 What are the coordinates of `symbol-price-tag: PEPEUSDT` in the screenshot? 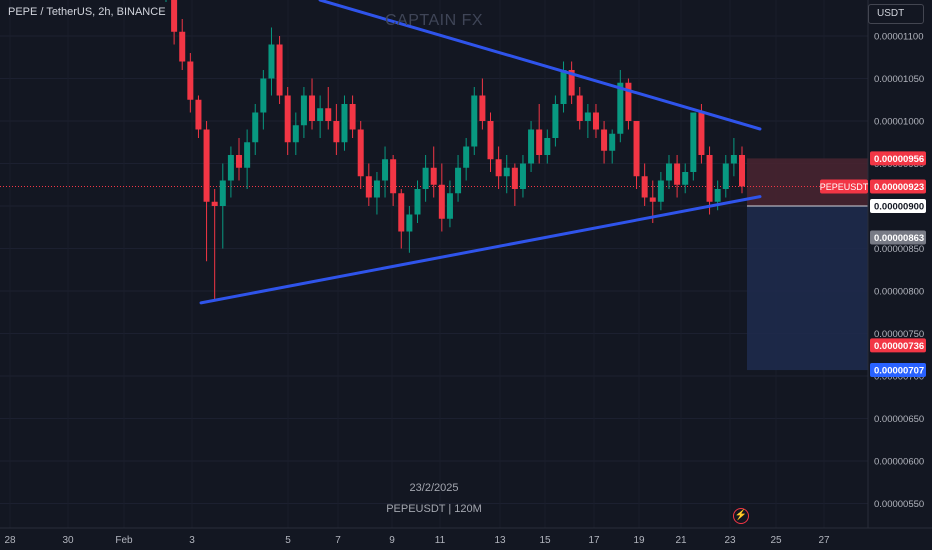 It's located at (844, 186).